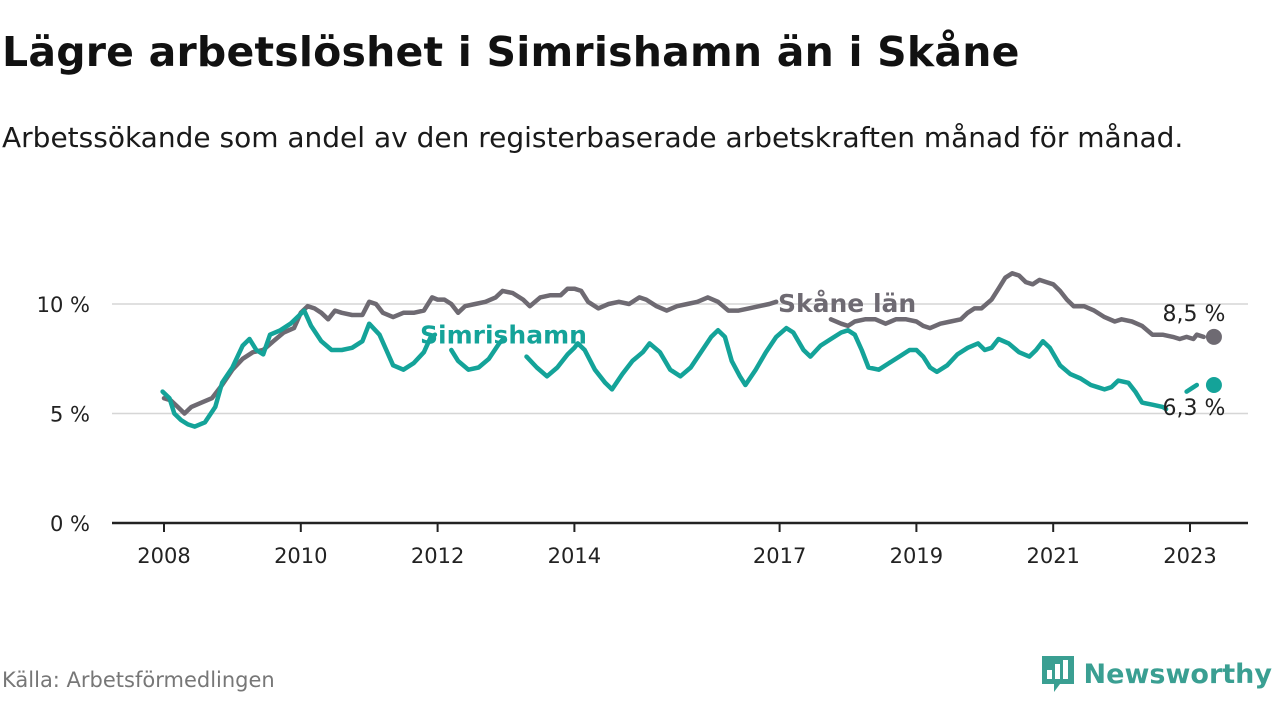 This screenshot has width=1280, height=720. Describe the element at coordinates (138, 680) in the screenshot. I see `source-note: Källa: Arbetsförmedlingen` at that location.